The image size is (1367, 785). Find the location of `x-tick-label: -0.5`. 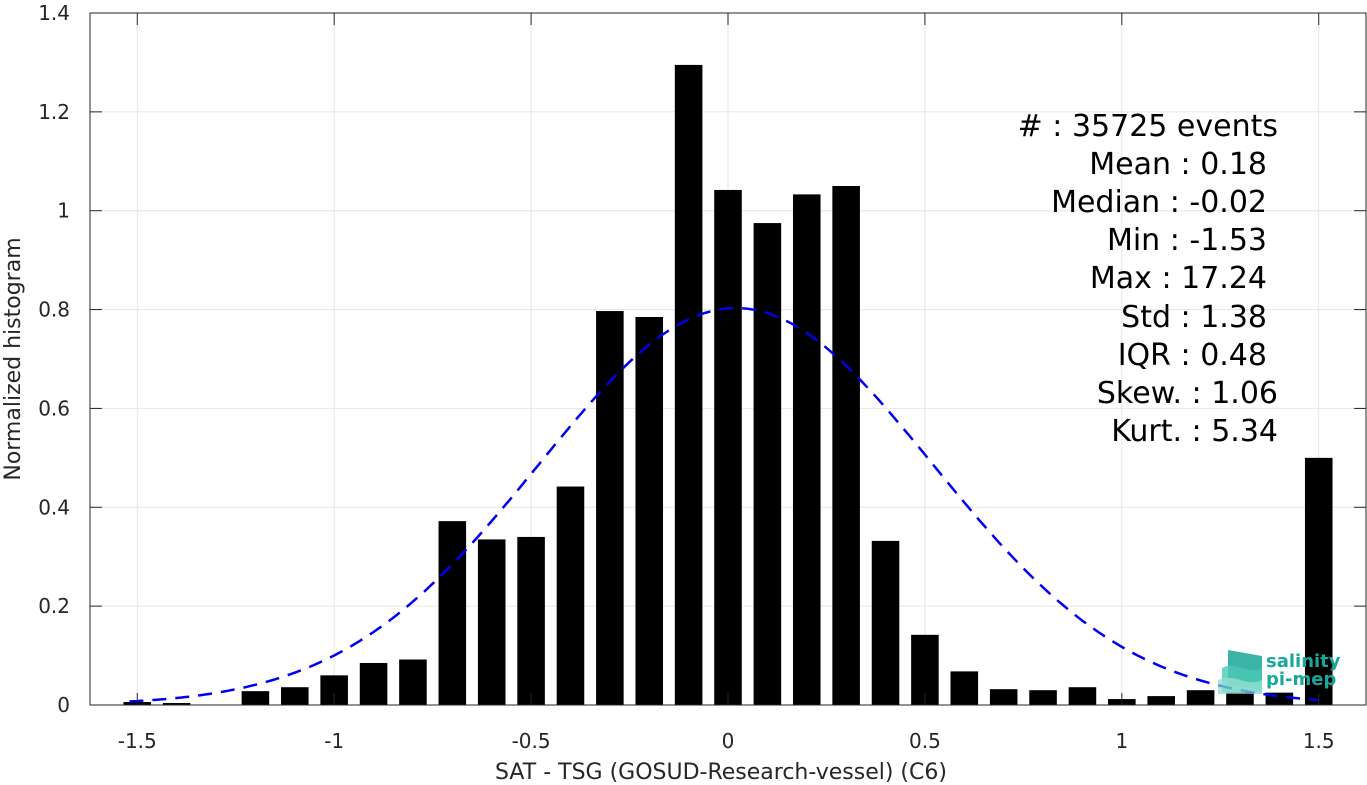

x-tick-label: -0.5 is located at coordinates (531, 741).